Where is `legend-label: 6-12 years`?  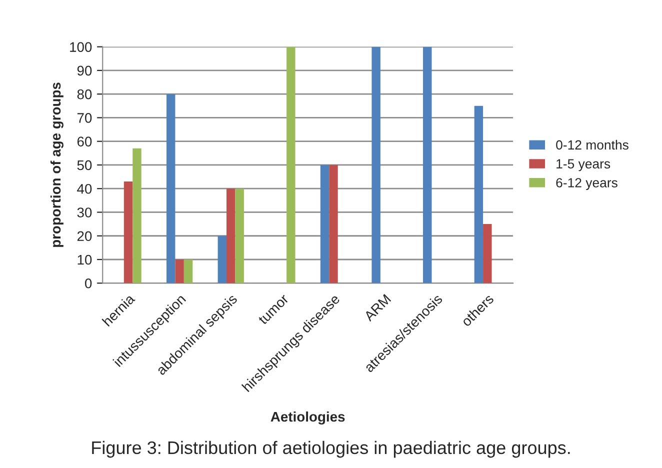
legend-label: 6-12 years is located at coordinates (587, 184).